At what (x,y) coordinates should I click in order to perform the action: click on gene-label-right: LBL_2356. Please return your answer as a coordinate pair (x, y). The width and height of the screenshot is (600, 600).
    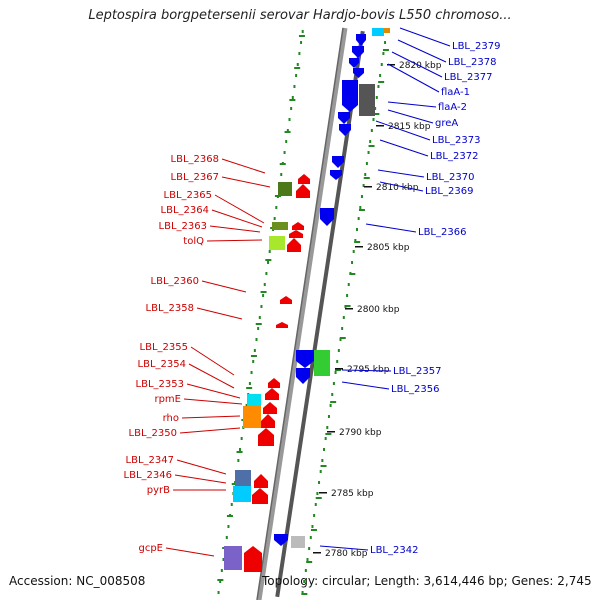
    Looking at the image, I should click on (415, 389).